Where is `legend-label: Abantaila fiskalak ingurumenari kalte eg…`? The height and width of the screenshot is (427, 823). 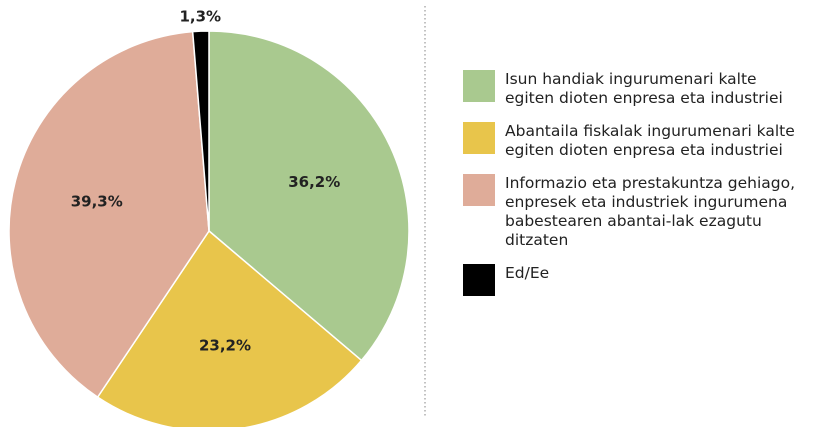
legend-label: Abantaila fiskalak ingurumenari kalte eg… is located at coordinates (650, 140).